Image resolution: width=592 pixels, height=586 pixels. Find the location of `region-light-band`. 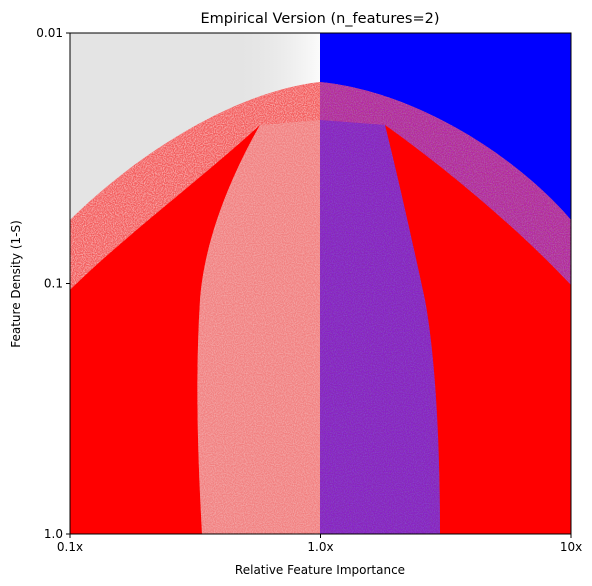

region-light-band is located at coordinates (258, 327).